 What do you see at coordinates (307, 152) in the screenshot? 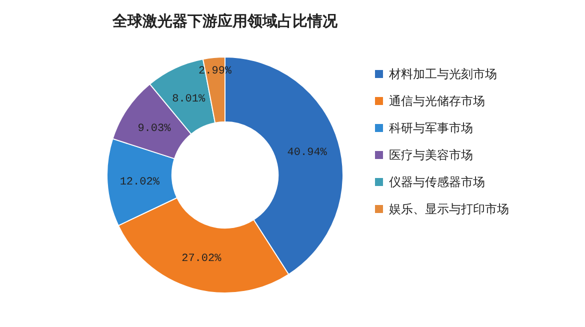
I see `data-label: 40.94%` at bounding box center [307, 152].